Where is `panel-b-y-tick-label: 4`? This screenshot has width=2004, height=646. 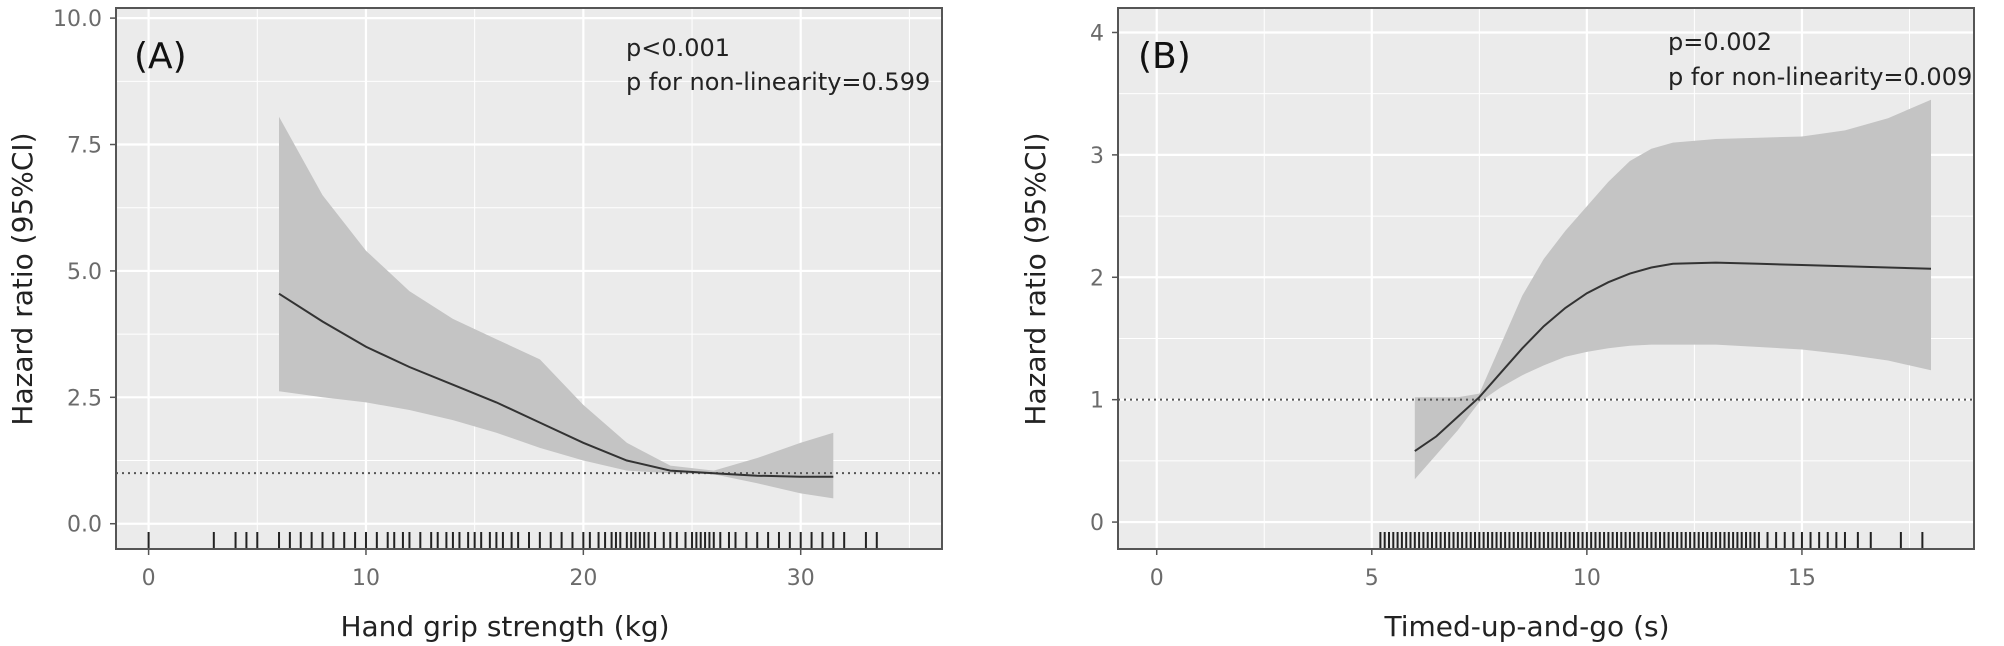 panel-b-y-tick-label: 4 is located at coordinates (1097, 33).